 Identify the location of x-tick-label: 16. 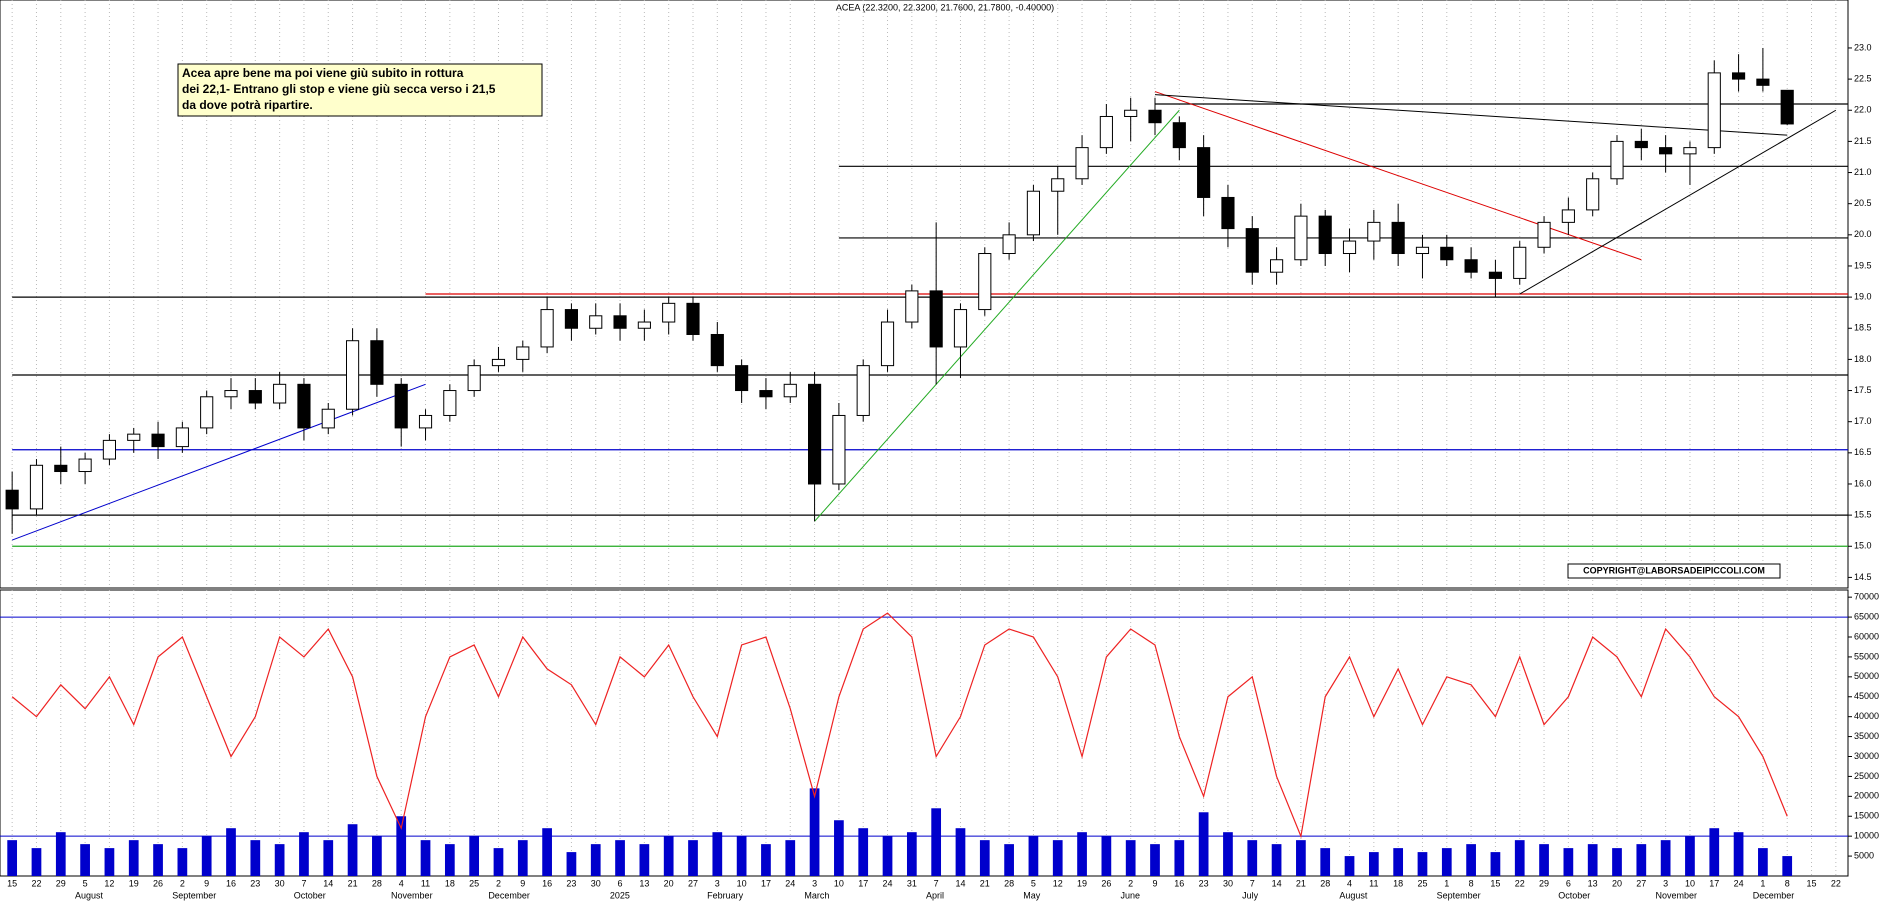
(547, 883).